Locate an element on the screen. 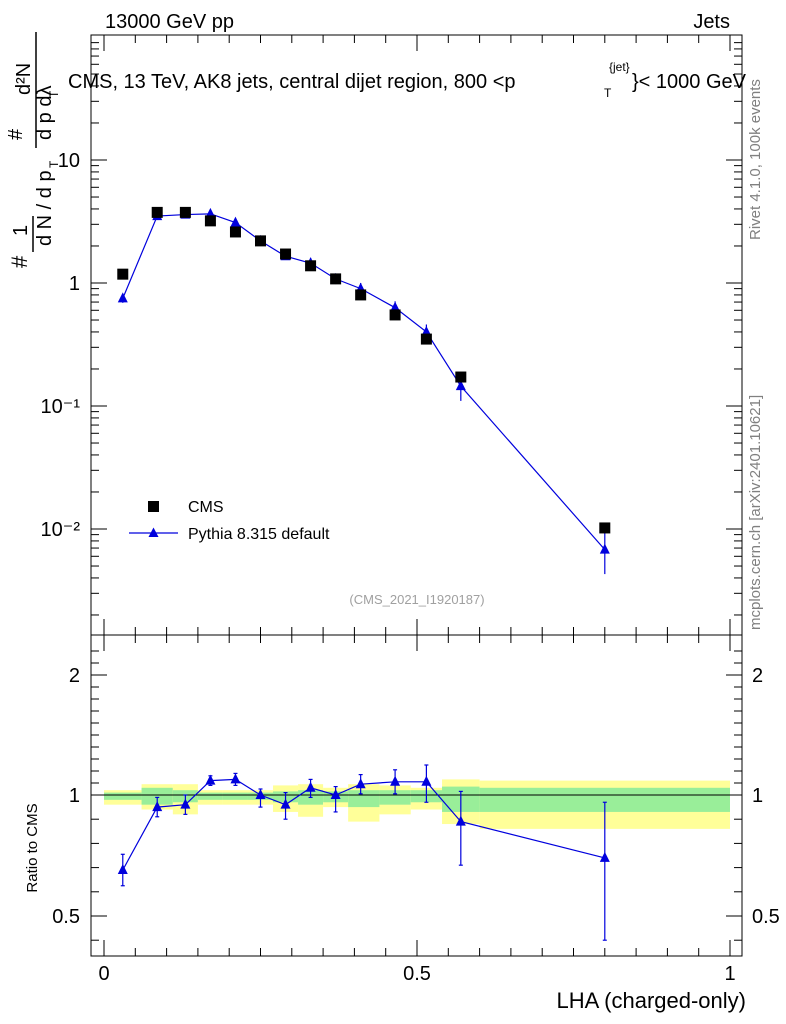 The height and width of the screenshot is (1024, 786). ratio-y-tick-label-right: 2 is located at coordinates (757, 676).